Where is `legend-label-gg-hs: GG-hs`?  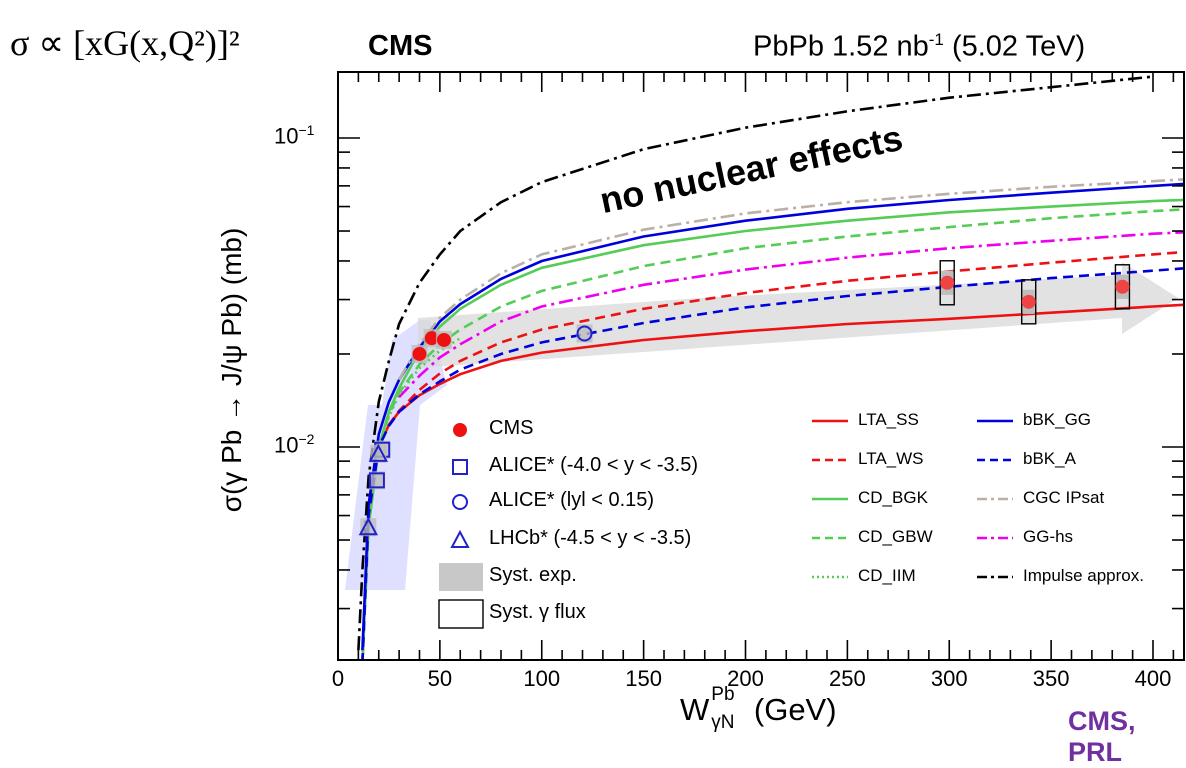
legend-label-gg-hs: GG-hs is located at coordinates (1048, 536).